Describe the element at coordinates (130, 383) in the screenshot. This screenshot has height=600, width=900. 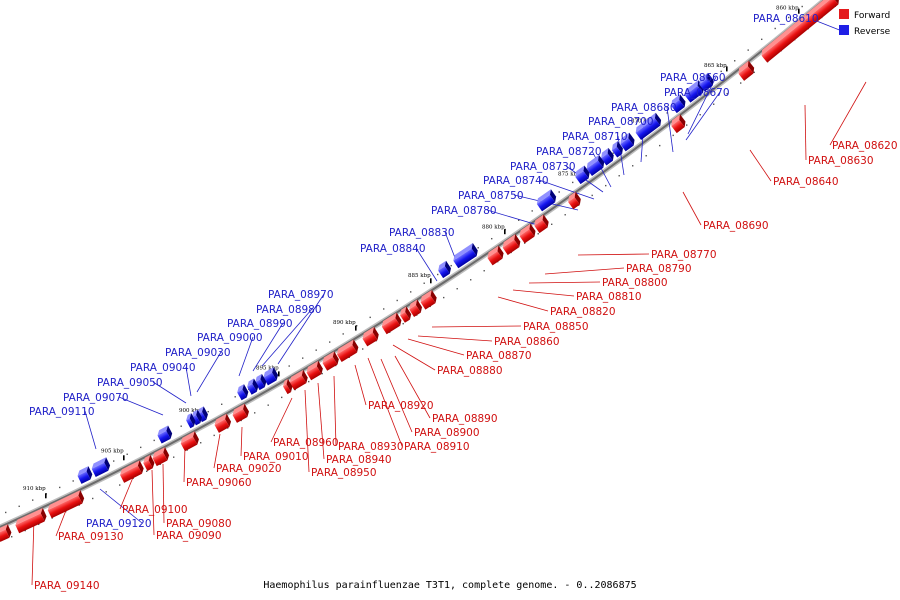
I see `label-para_09050: PARA_09050` at that location.